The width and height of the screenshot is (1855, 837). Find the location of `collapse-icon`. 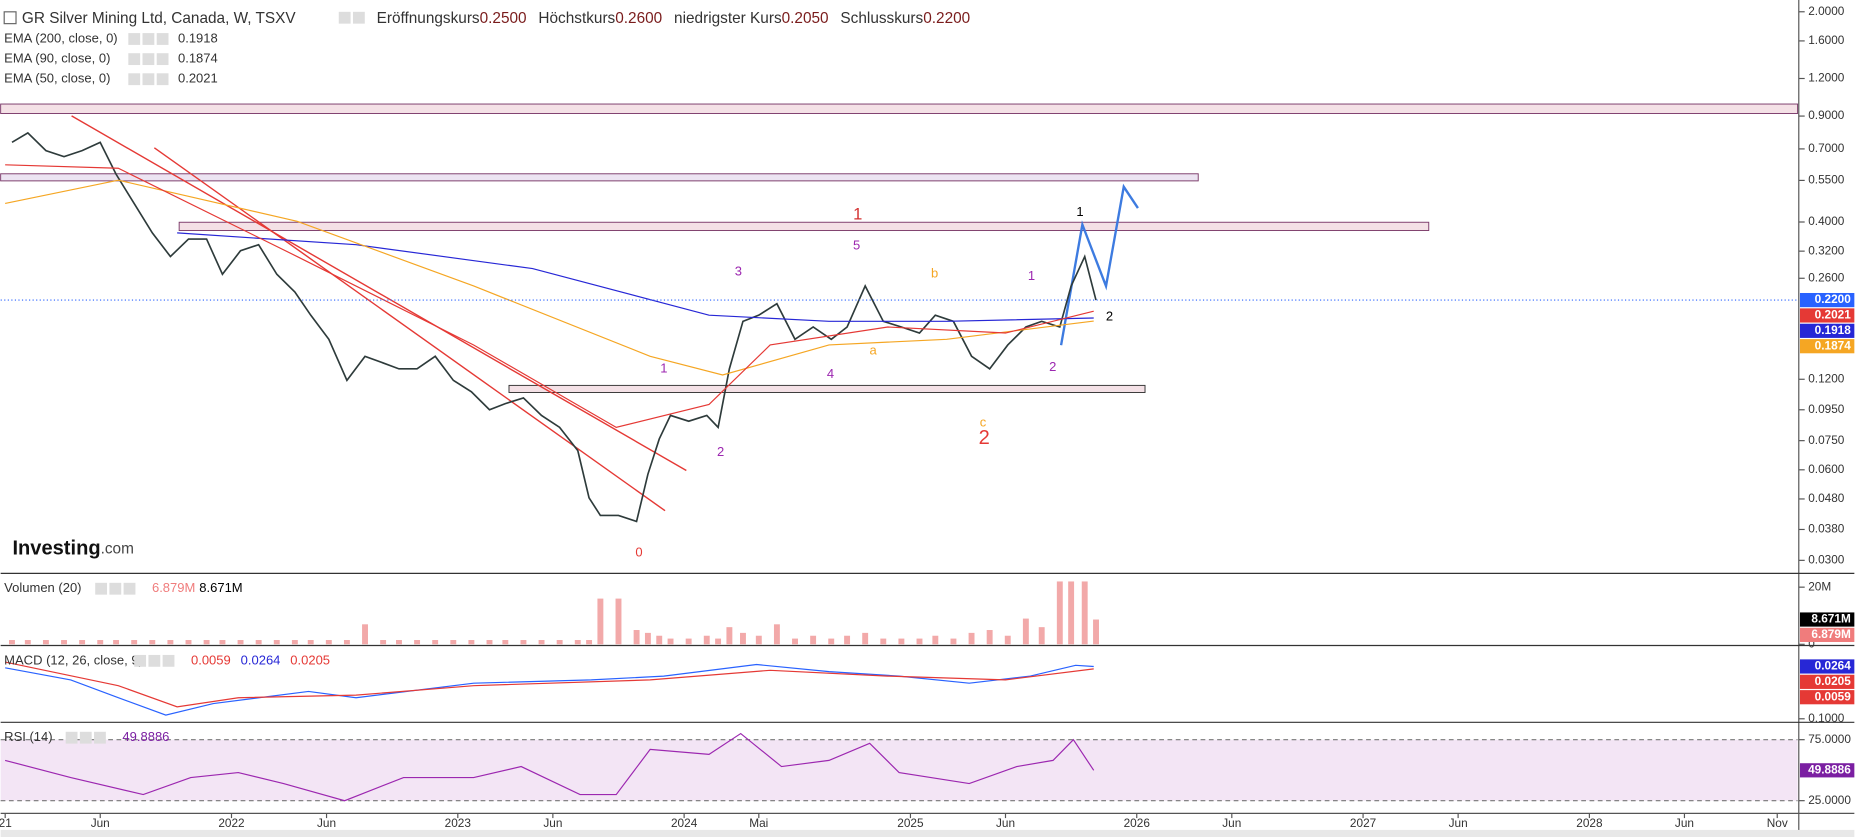

collapse-icon is located at coordinates (10, 18).